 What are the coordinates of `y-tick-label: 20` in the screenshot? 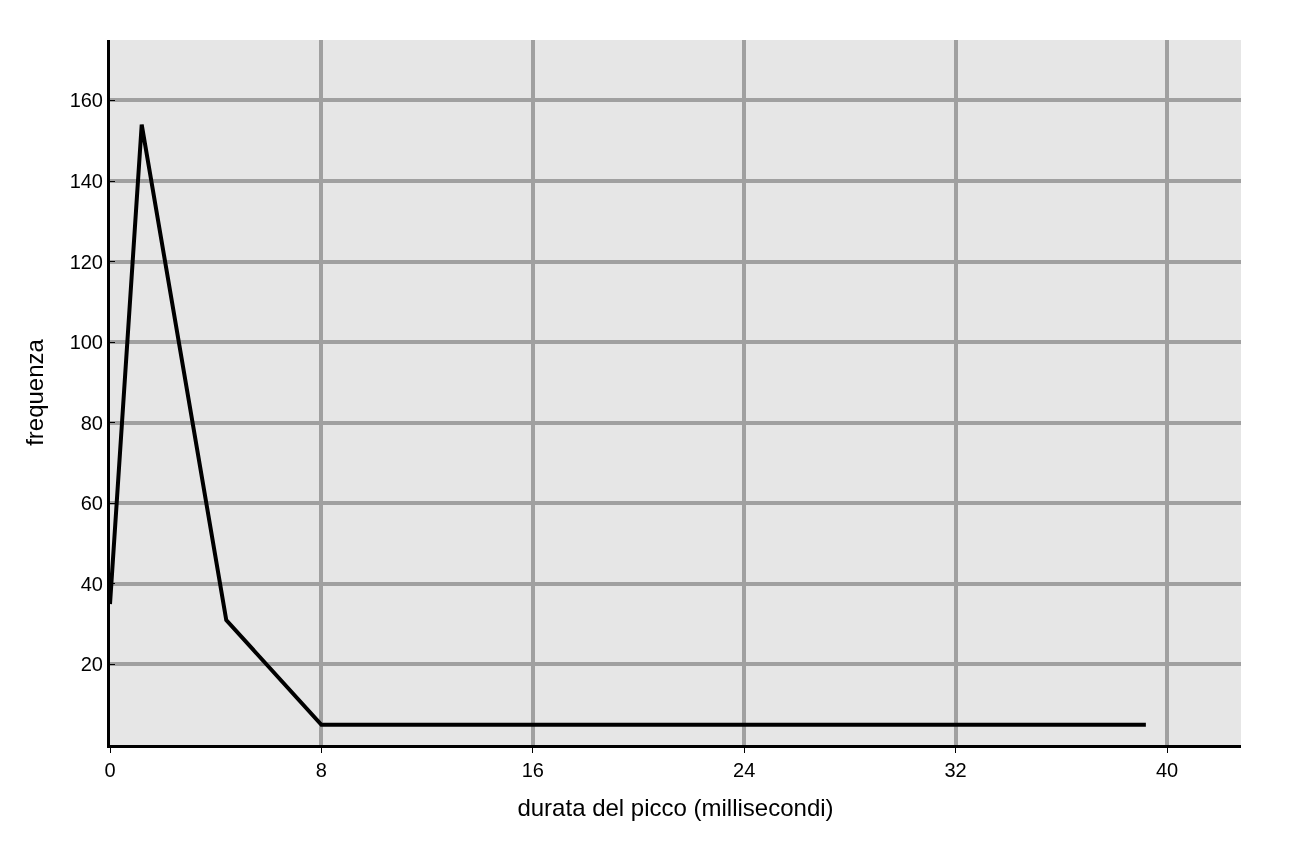 It's located at (91, 664).